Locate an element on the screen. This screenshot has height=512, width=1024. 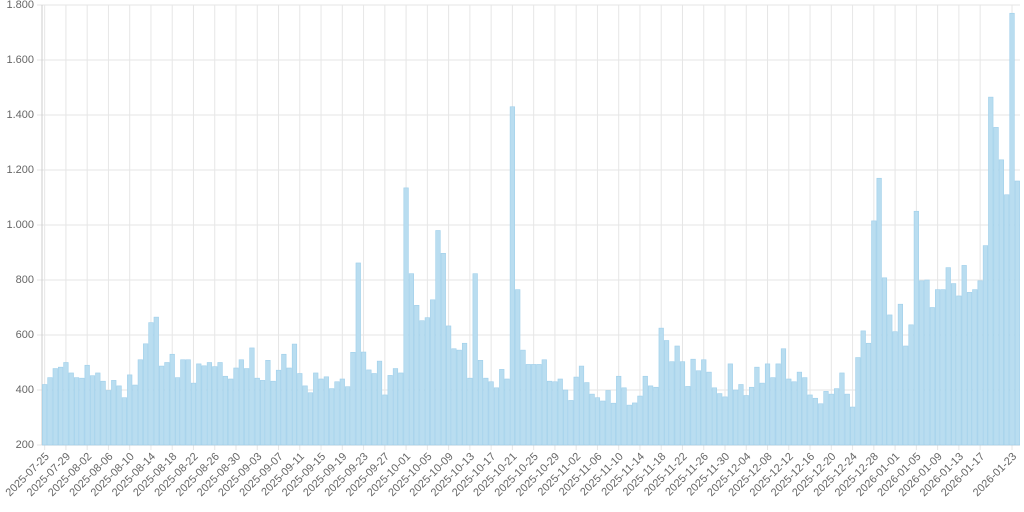
y-tick-label: 1.600 is located at coordinates (20, 60).